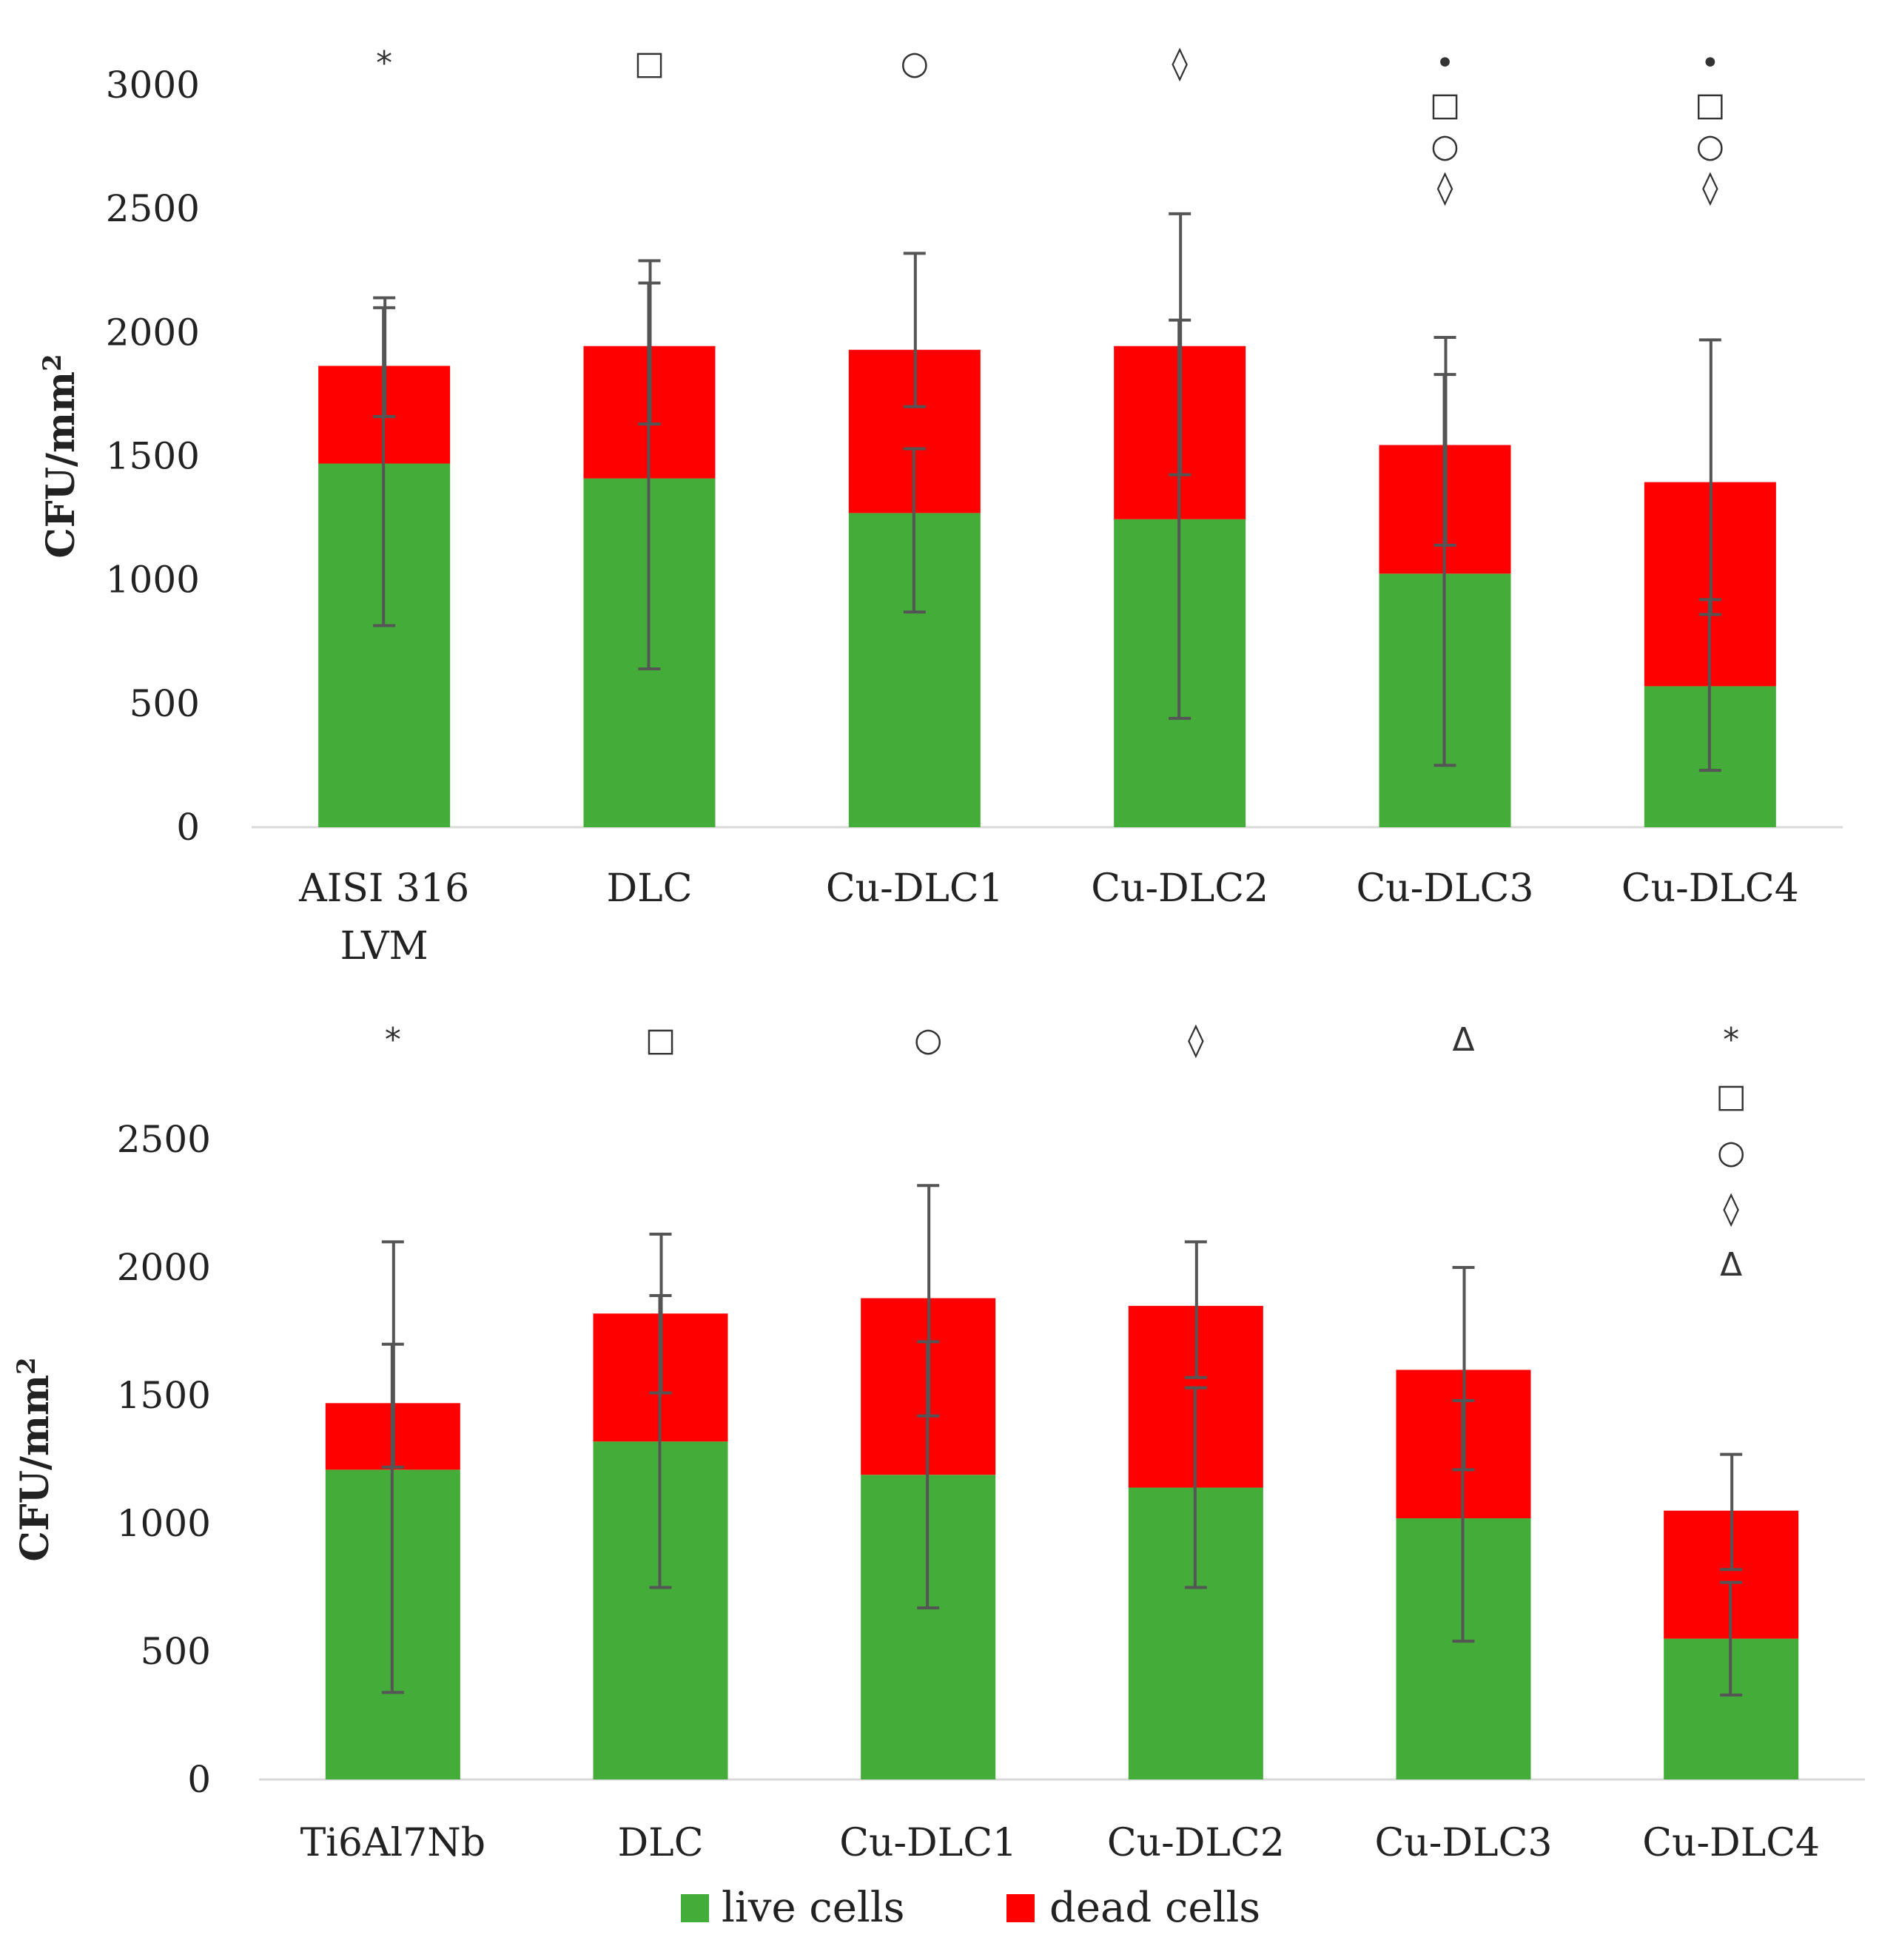  I want to click on legend: live cells dead cells, so click(971, 1908).